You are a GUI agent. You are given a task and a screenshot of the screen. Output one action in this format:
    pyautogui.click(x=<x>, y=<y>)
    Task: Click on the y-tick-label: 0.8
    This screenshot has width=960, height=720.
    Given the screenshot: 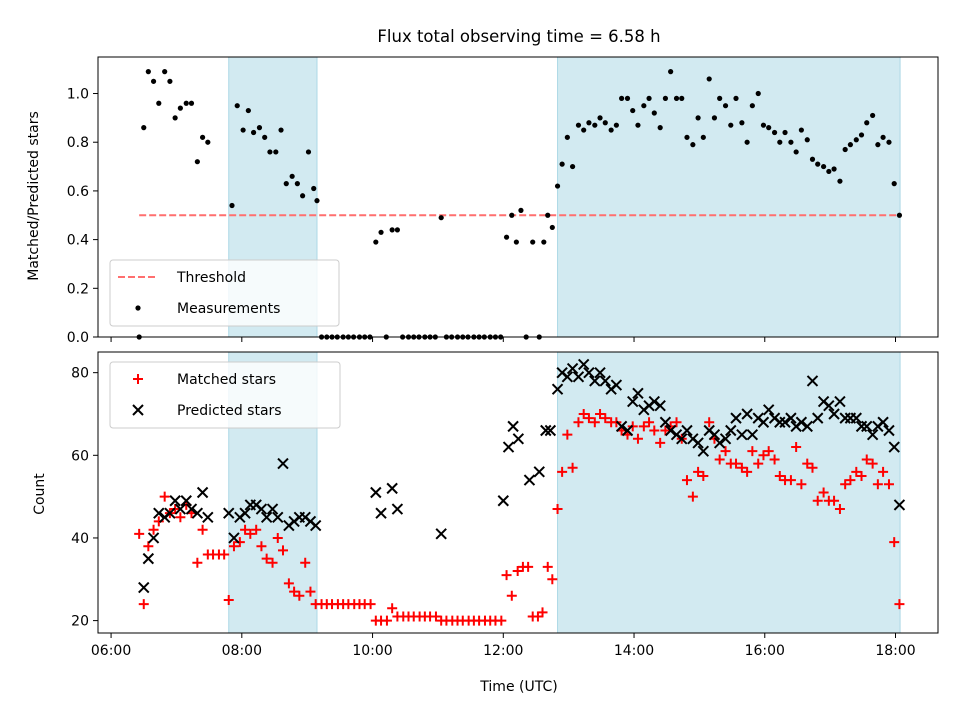 What is the action you would take?
    pyautogui.click(x=78, y=143)
    